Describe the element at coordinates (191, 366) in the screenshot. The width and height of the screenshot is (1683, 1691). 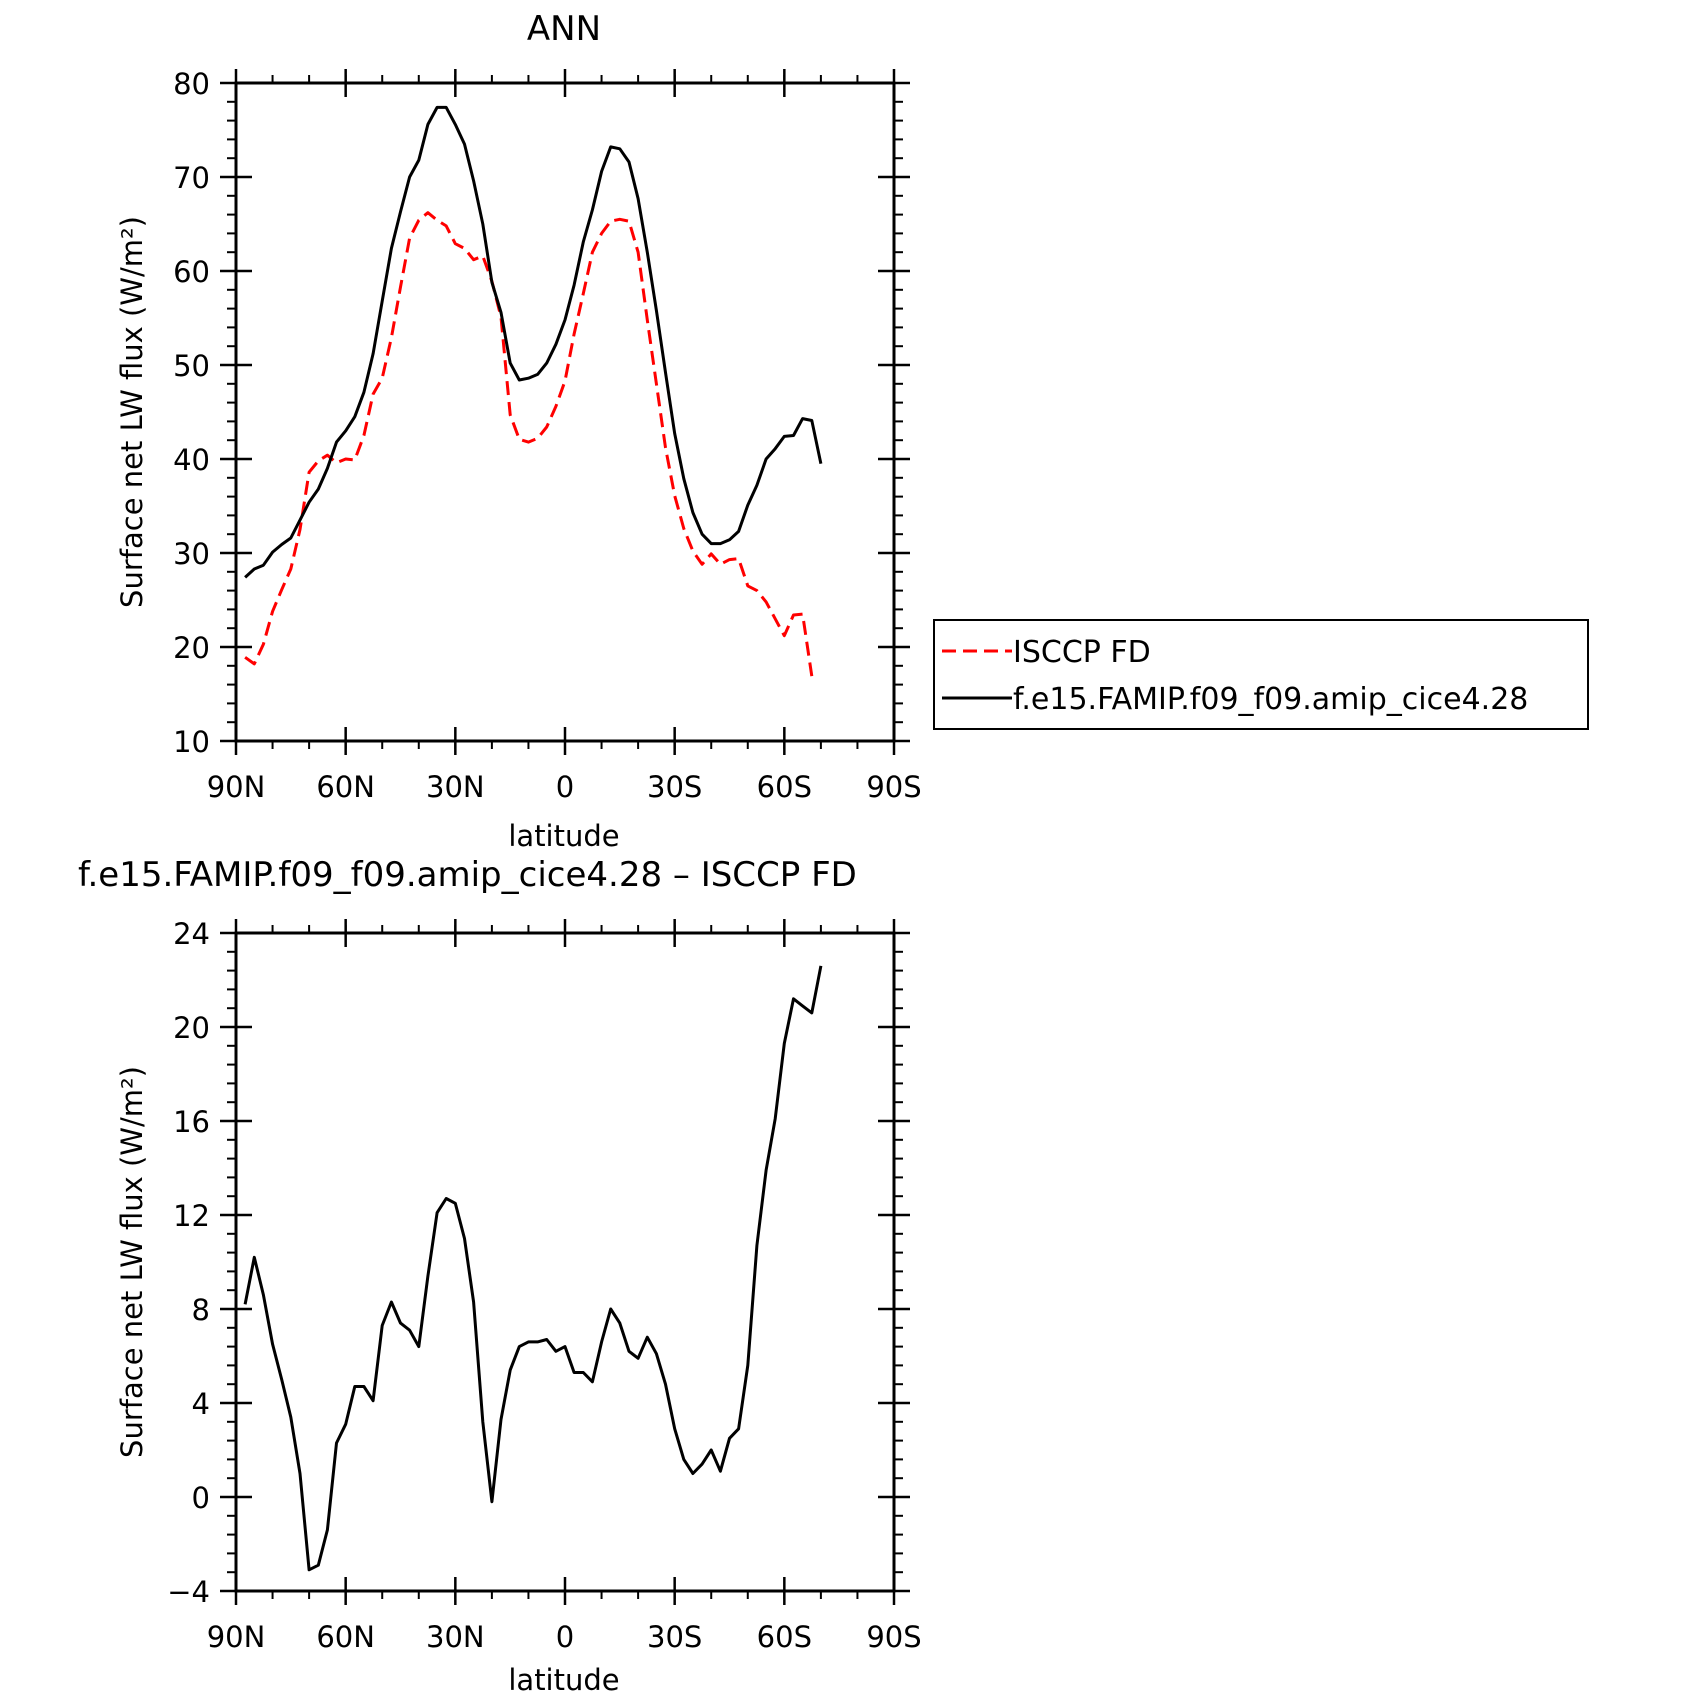
I see `y-tick-label: 50` at that location.